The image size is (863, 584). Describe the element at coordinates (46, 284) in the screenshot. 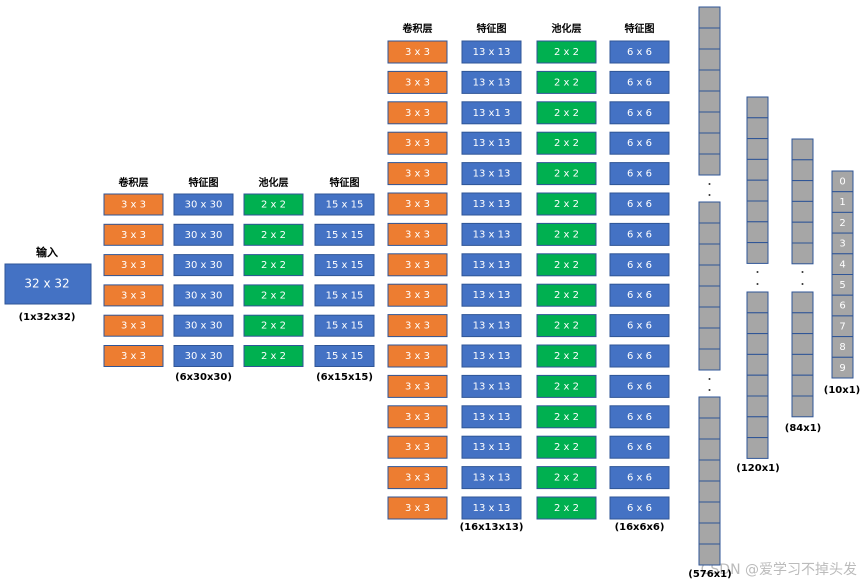

I see `input-size: 32 x 32` at that location.